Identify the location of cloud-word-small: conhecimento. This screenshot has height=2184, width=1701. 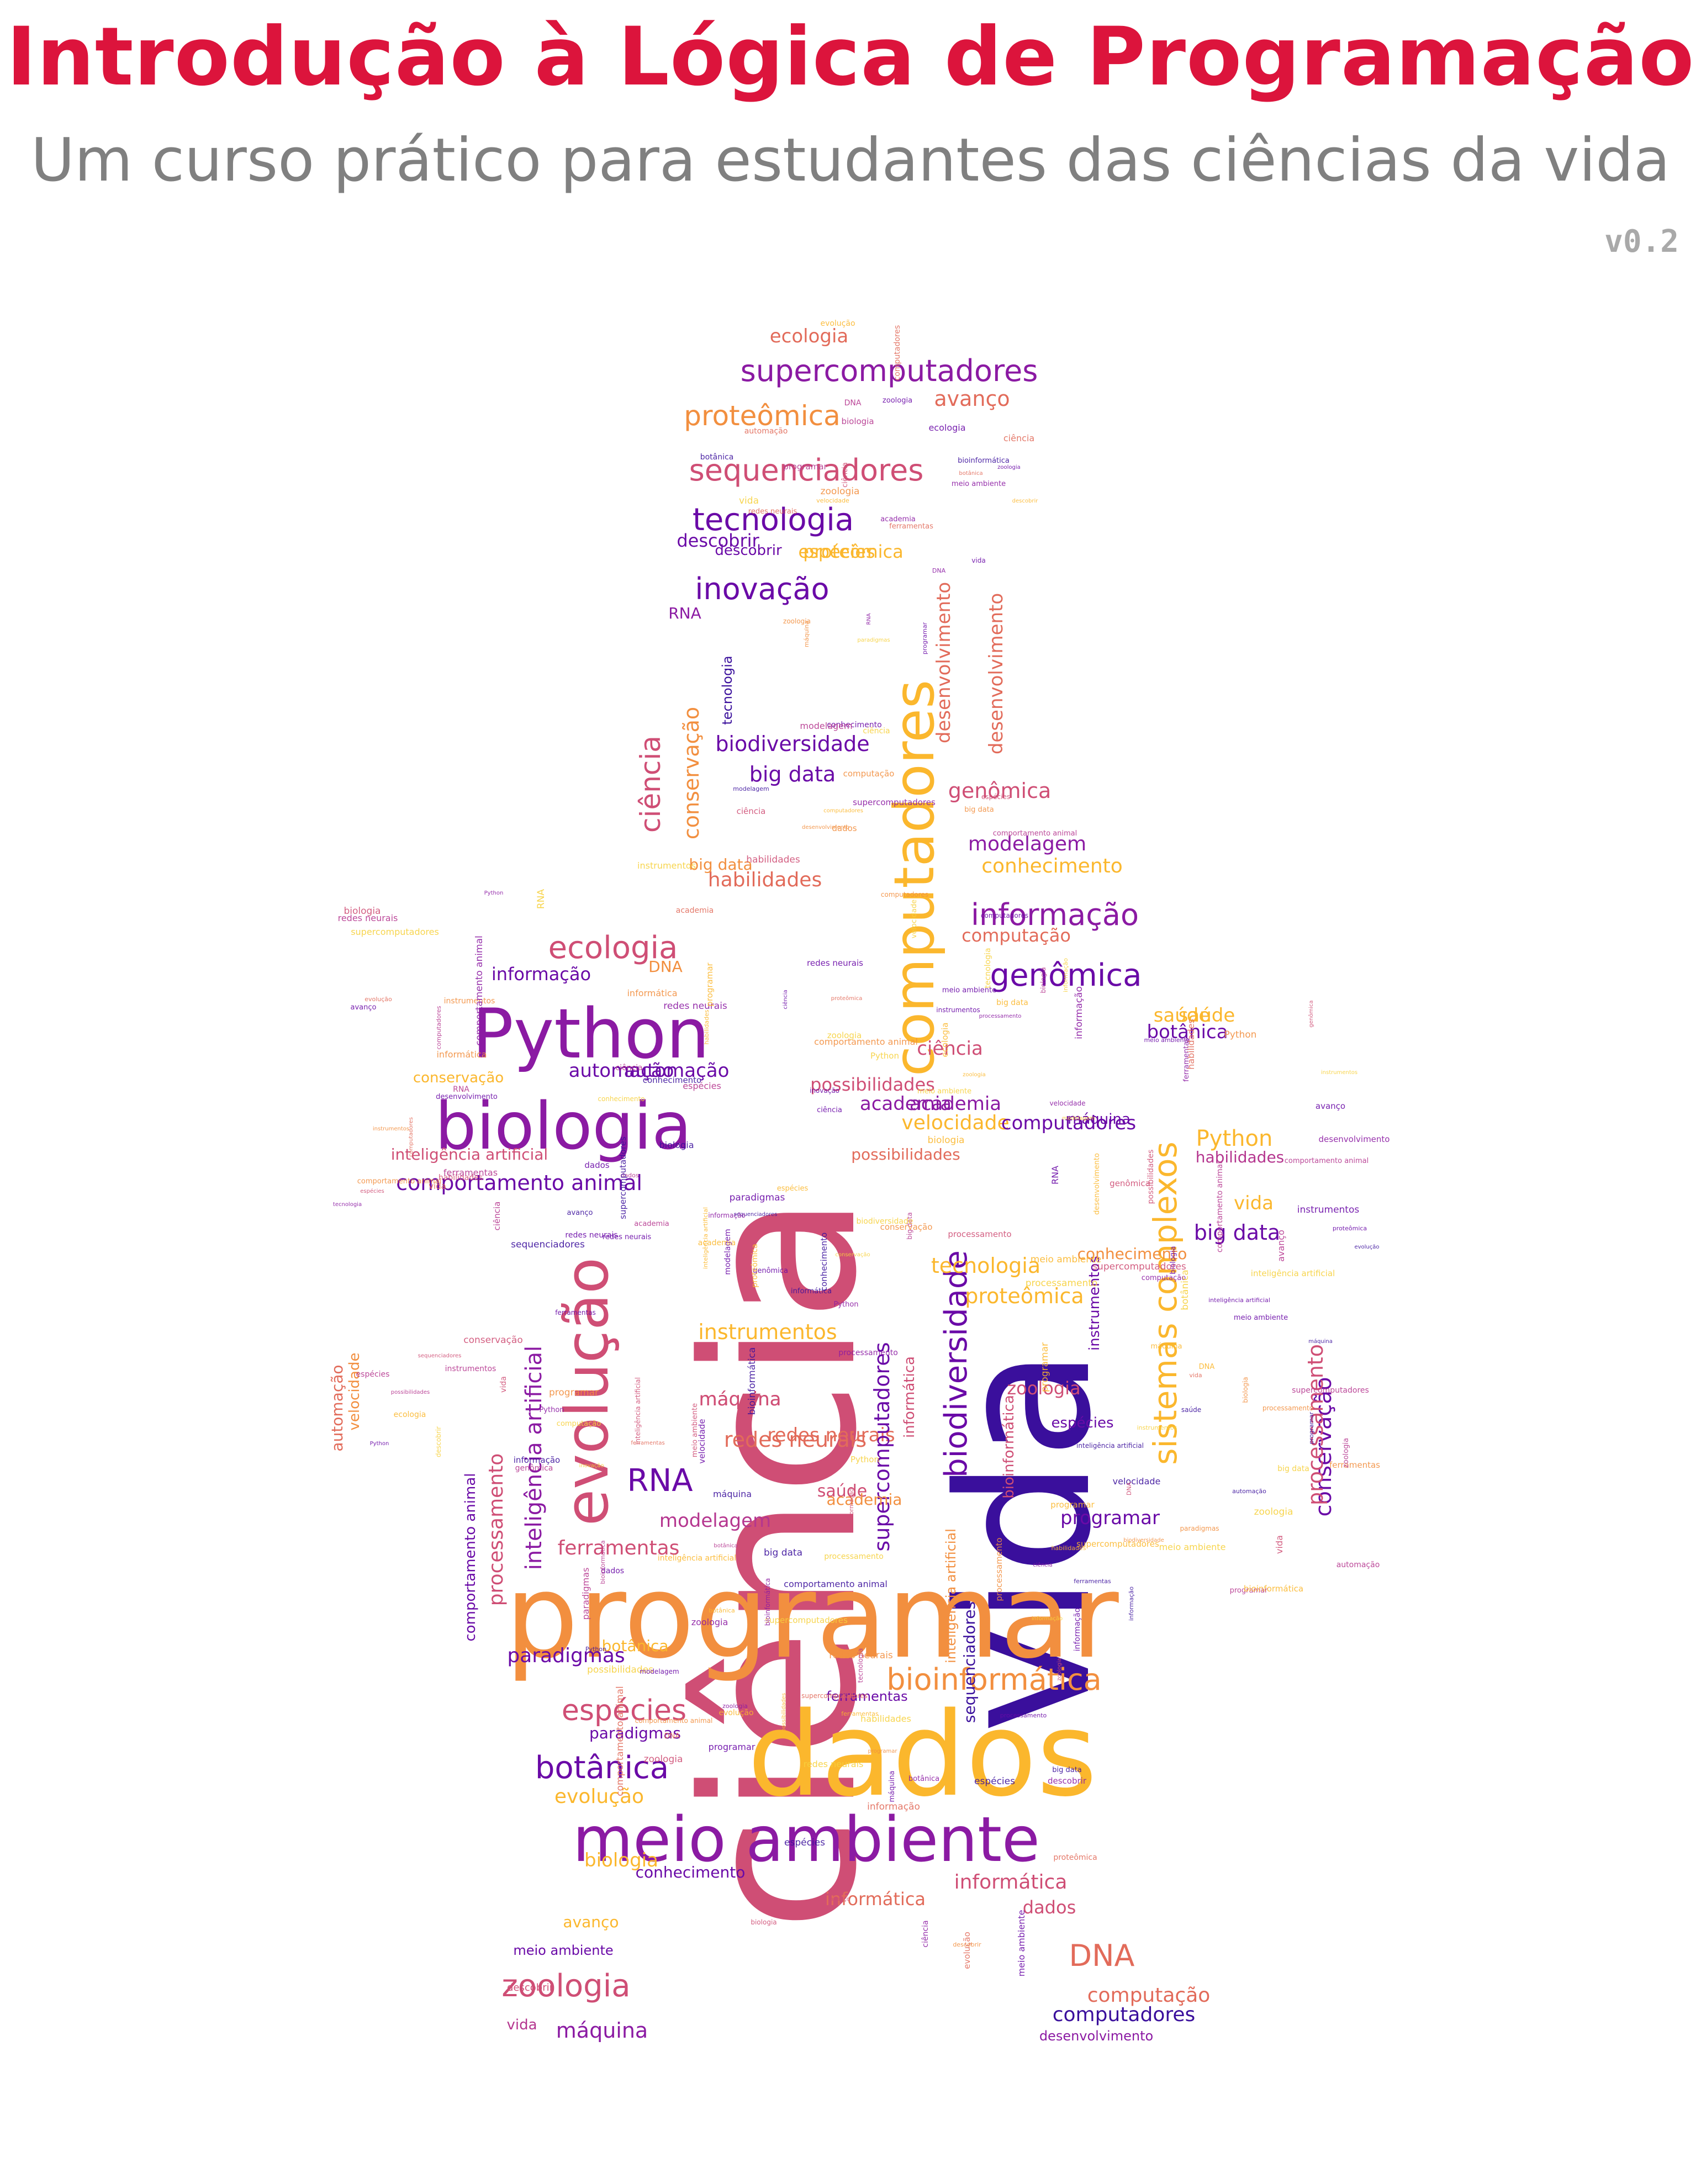
(824, 1262).